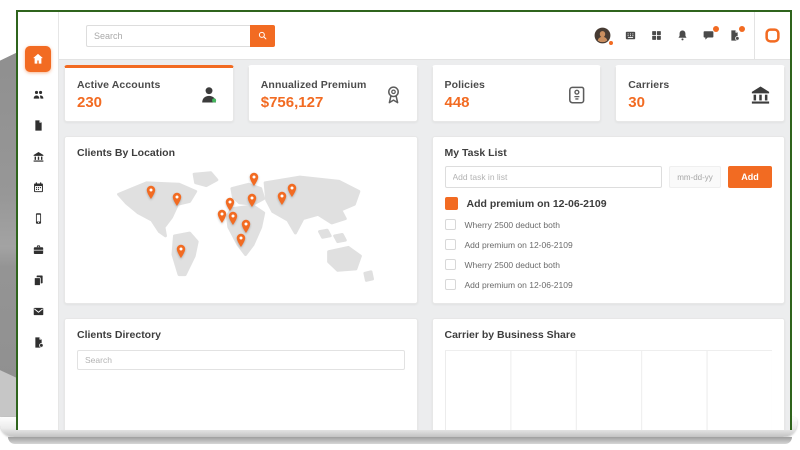 Image resolution: width=800 pixels, height=450 pixels. What do you see at coordinates (400, 440) in the screenshot?
I see `laptop-base-shadow` at bounding box center [400, 440].